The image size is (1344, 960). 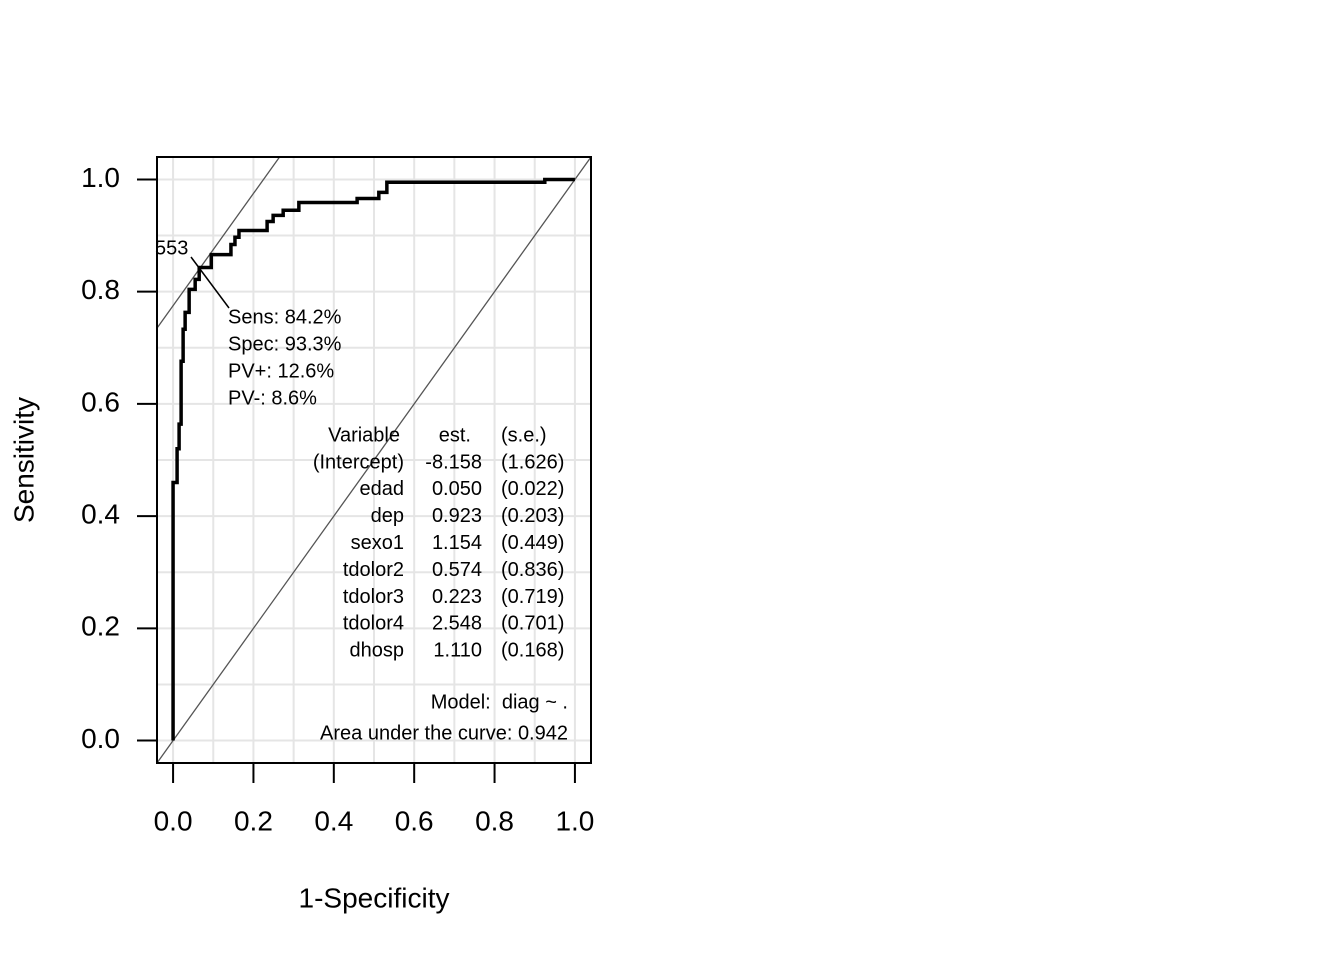 What do you see at coordinates (457, 624) in the screenshot?
I see `table-cell: 2.548` at bounding box center [457, 624].